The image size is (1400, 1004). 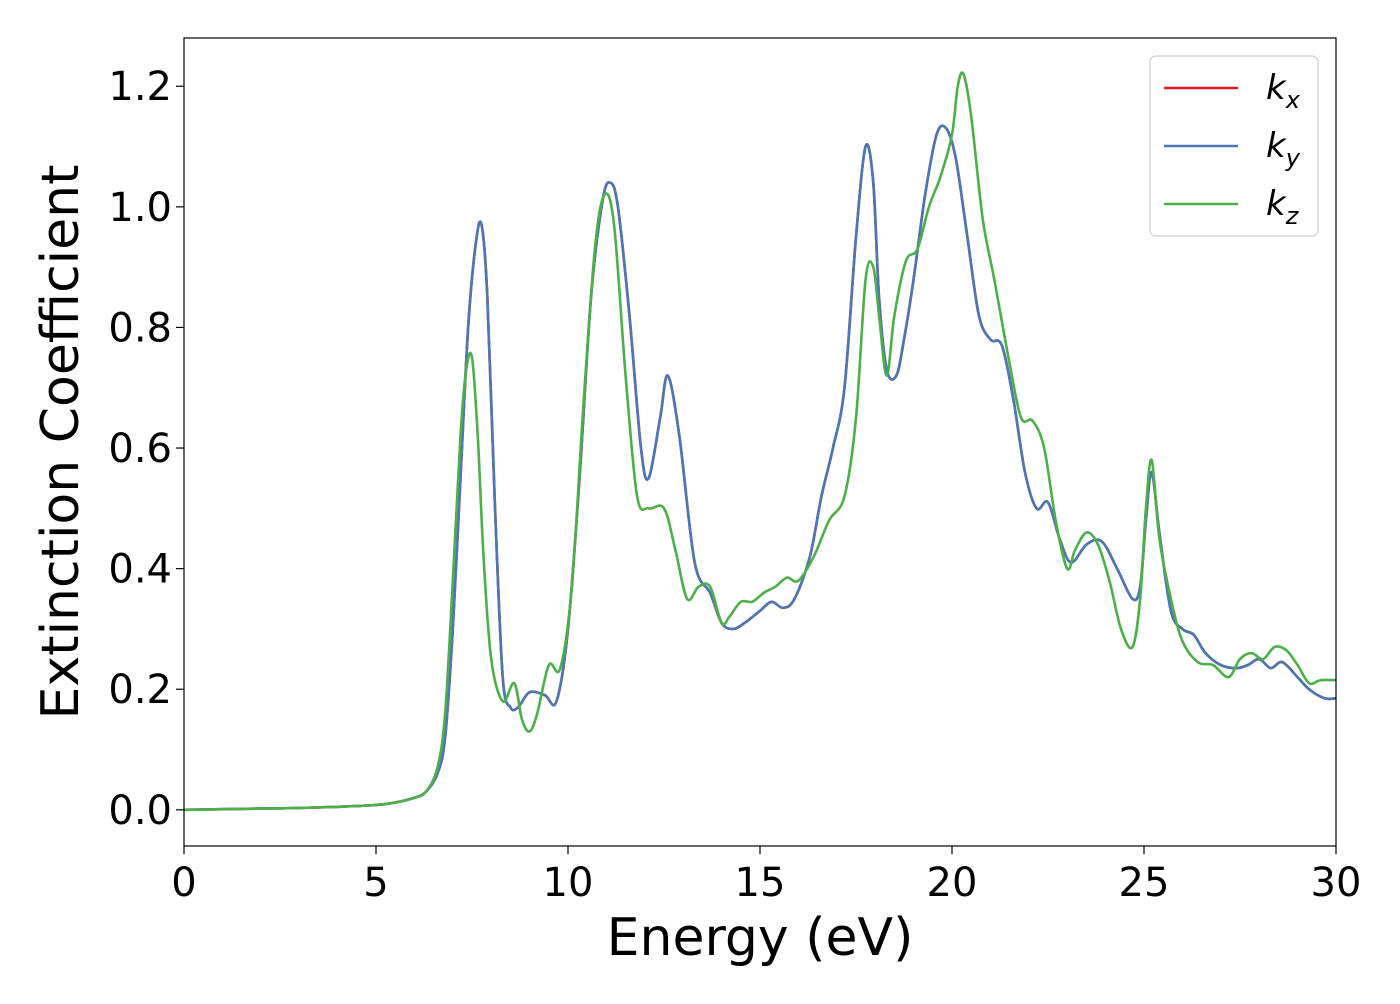 What do you see at coordinates (1292, 216) in the screenshot?
I see `legend-label-subscript: z` at bounding box center [1292, 216].